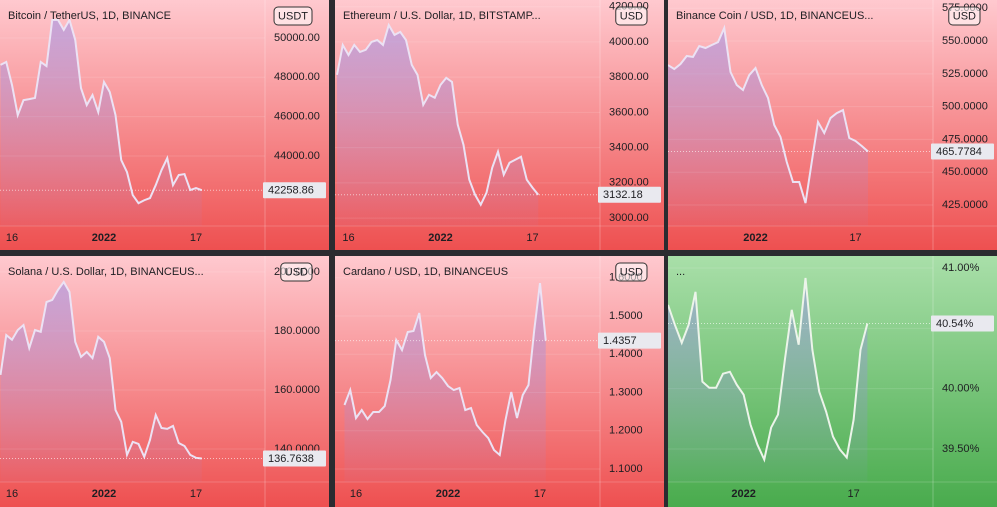  What do you see at coordinates (959, 152) in the screenshot?
I see `last-price-label: 465.7784` at bounding box center [959, 152].